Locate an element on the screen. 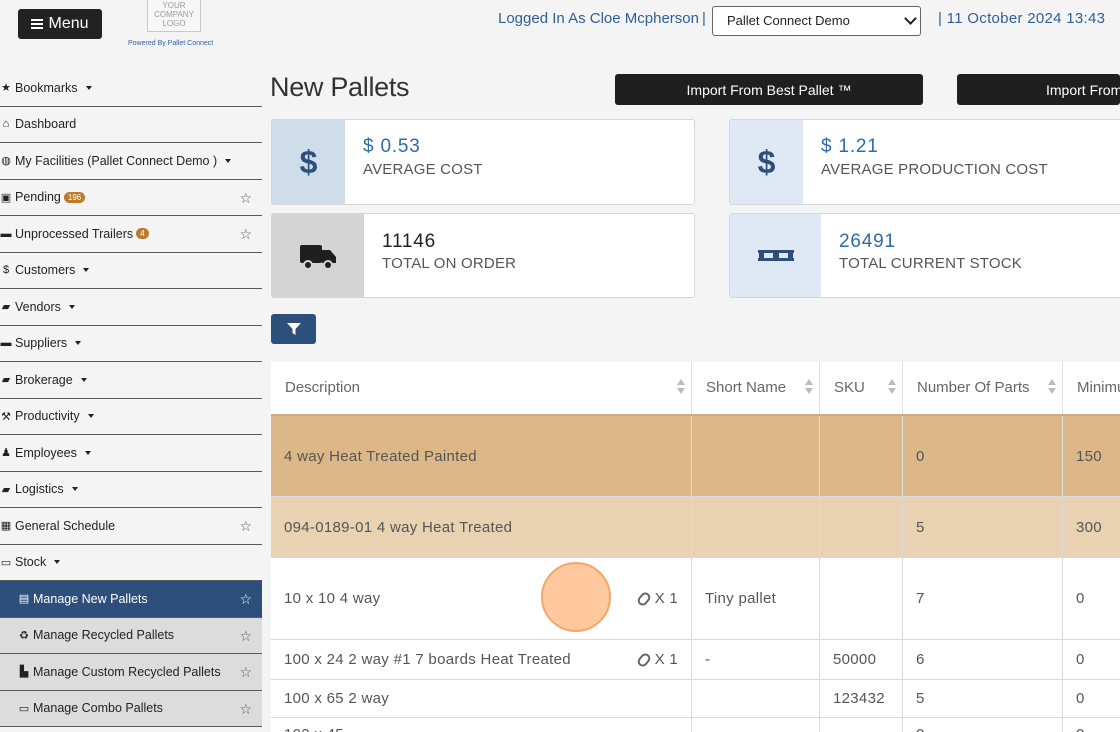 This screenshot has height=732, width=1120. sidebar-item-label: Dashboard is located at coordinates (46, 124).